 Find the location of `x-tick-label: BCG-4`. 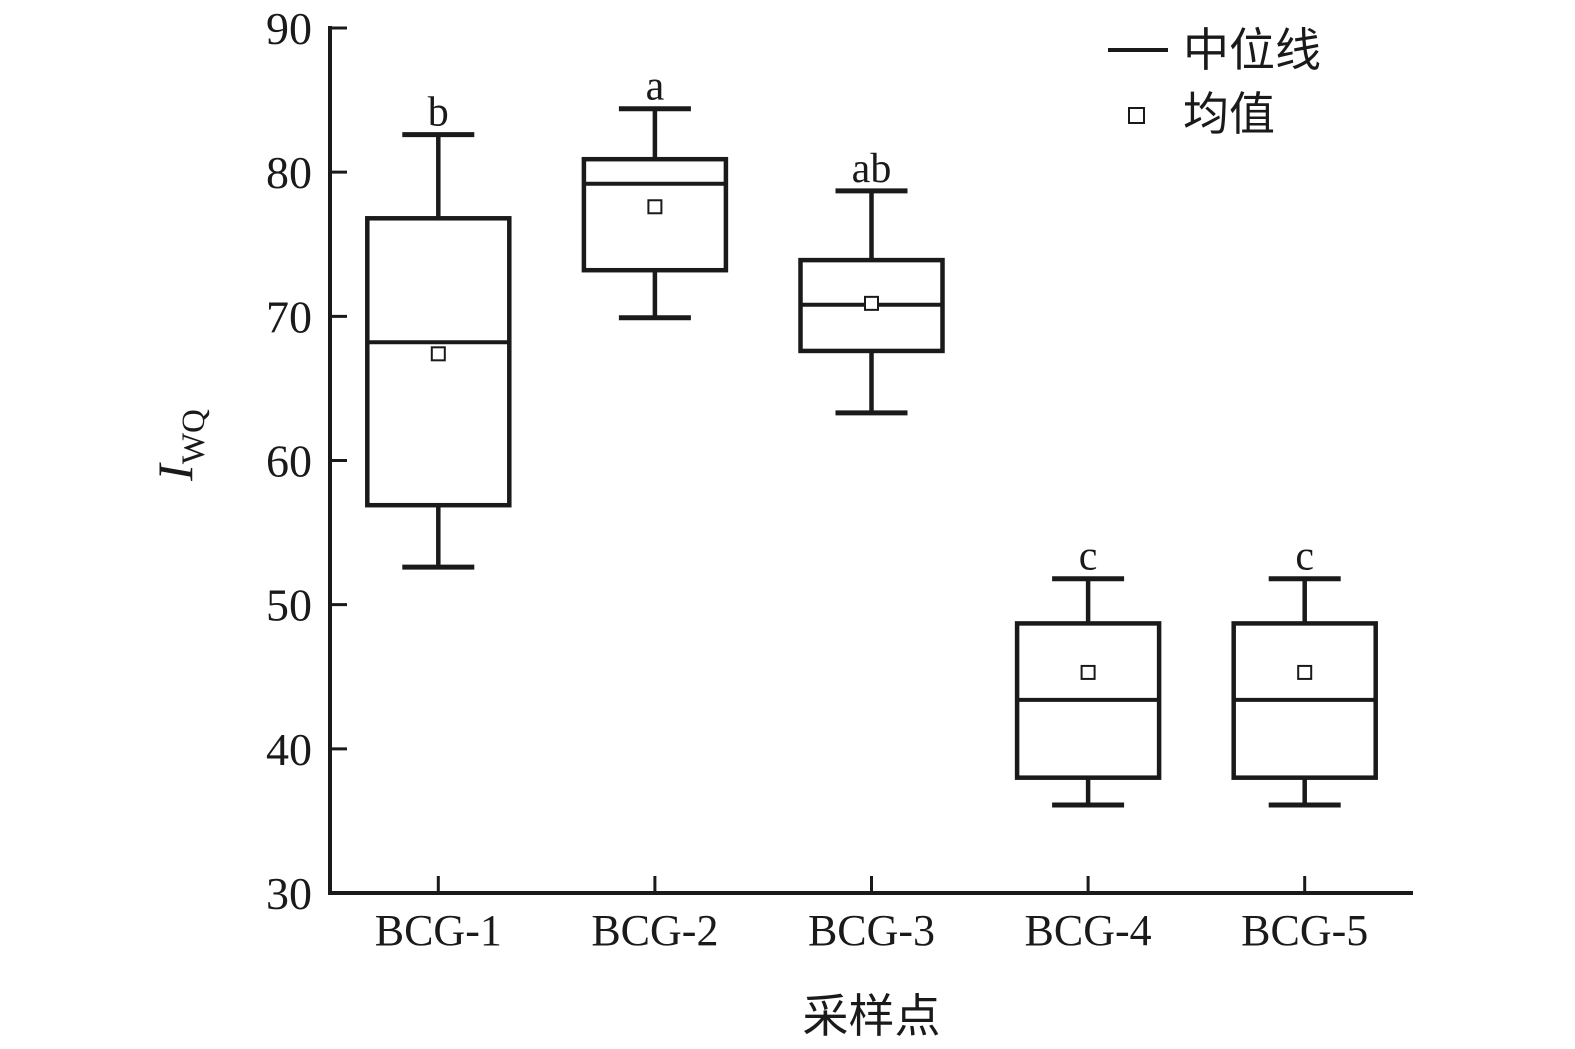

x-tick-label: BCG-4 is located at coordinates (1088, 930).